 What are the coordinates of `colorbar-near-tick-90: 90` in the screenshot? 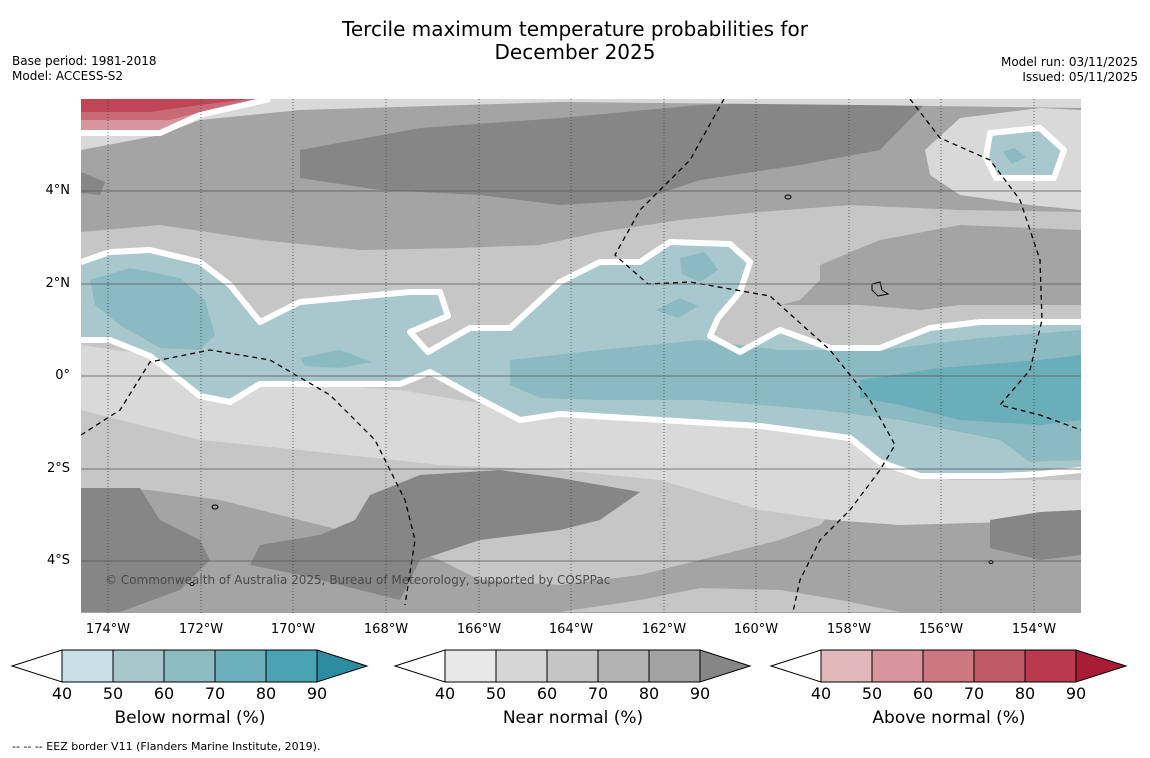 It's located at (700, 693).